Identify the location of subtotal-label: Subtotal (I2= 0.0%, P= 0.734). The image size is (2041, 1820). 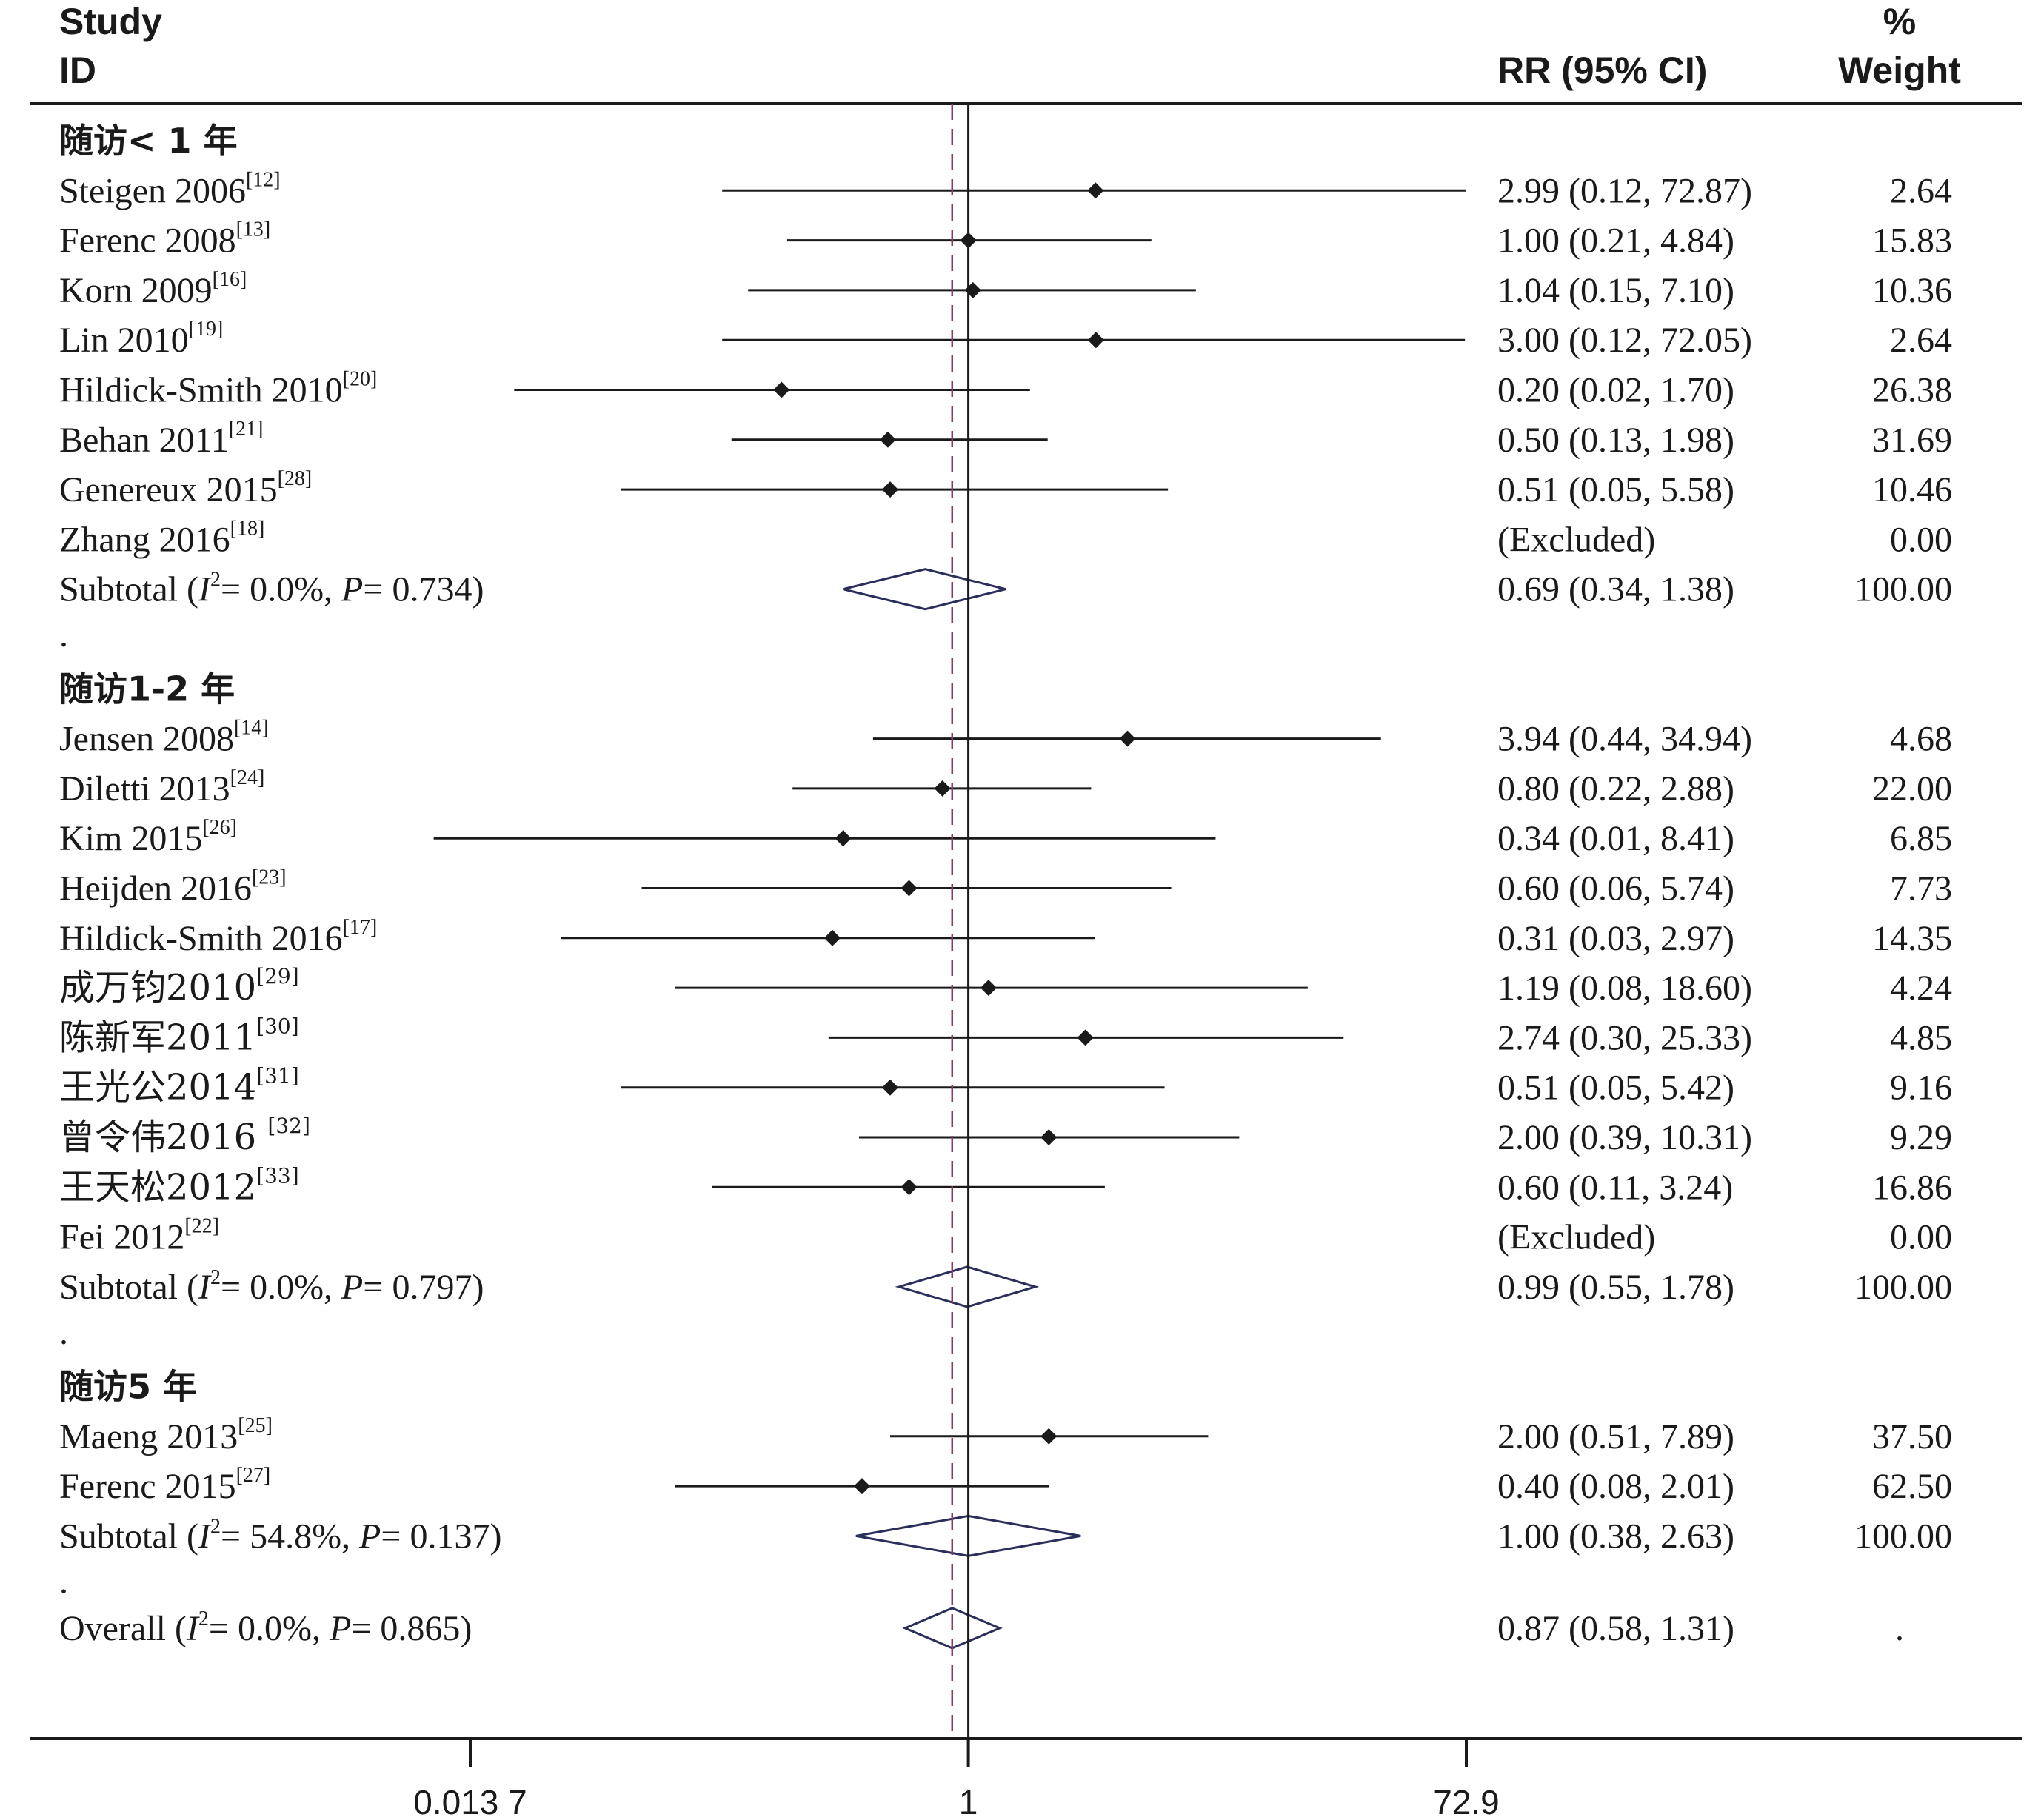
(271, 589).